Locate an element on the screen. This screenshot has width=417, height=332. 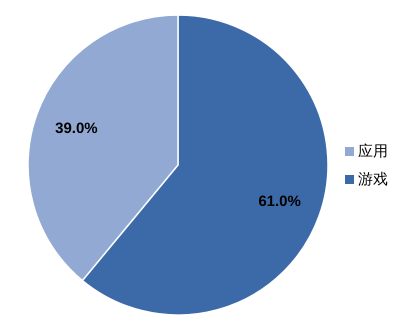
data-label: 61.0% is located at coordinates (279, 201).